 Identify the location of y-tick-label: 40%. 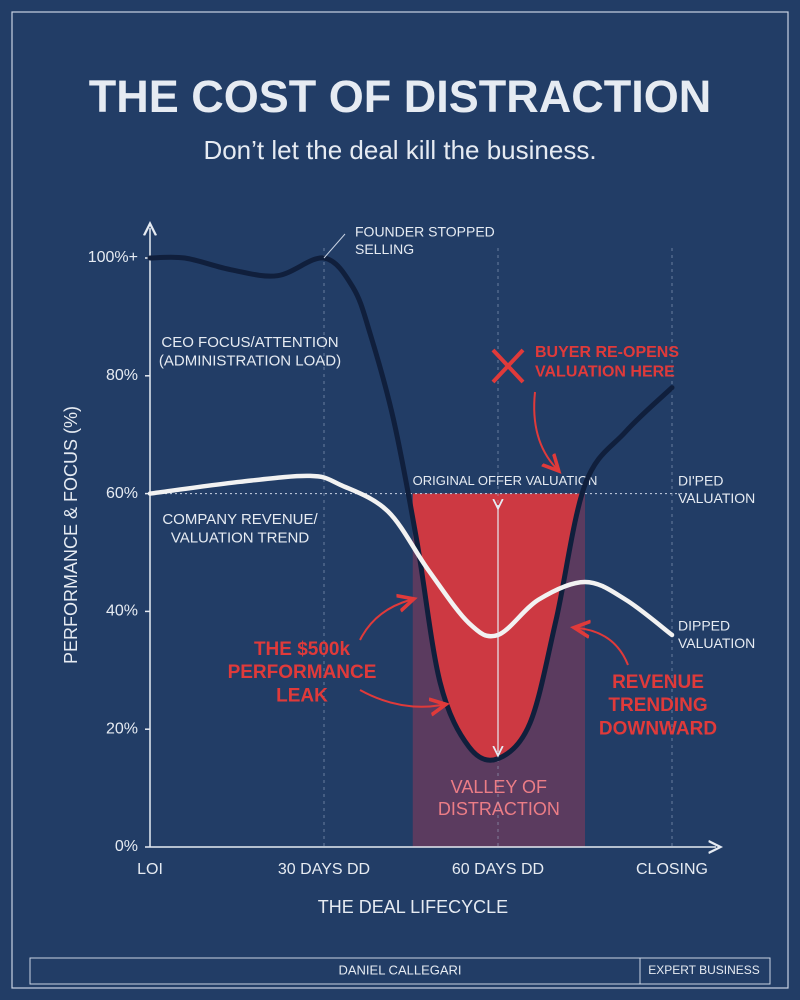
(122, 611).